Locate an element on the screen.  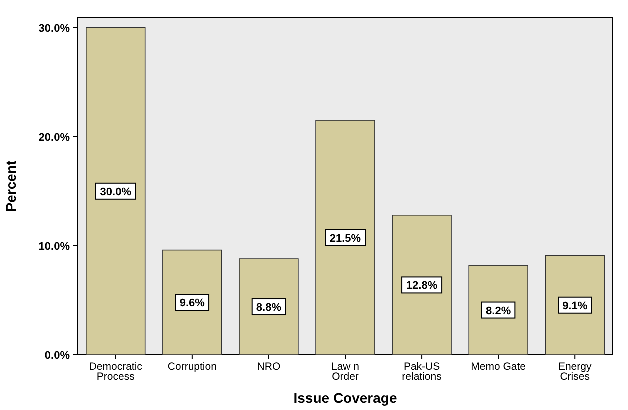
y-axis-title: Percent is located at coordinates (11, 186).